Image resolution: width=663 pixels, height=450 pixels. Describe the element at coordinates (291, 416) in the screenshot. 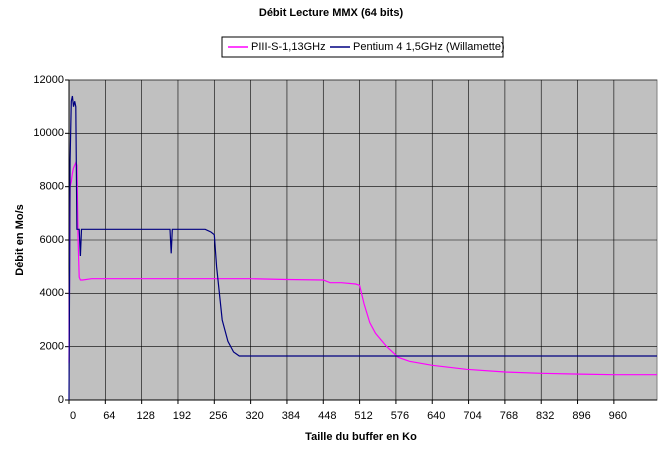

I see `x-tick-label: 384` at that location.